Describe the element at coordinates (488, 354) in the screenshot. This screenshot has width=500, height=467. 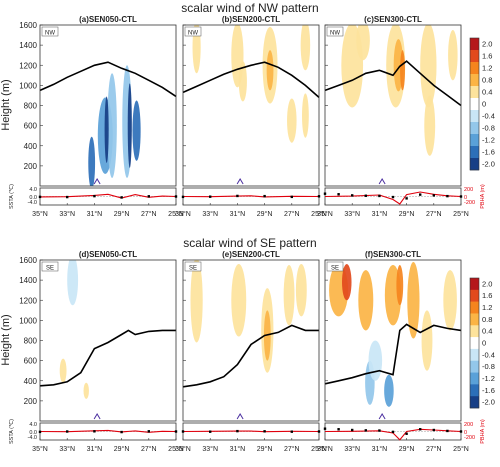
I see `colorbar-label: -0.4` at that location.